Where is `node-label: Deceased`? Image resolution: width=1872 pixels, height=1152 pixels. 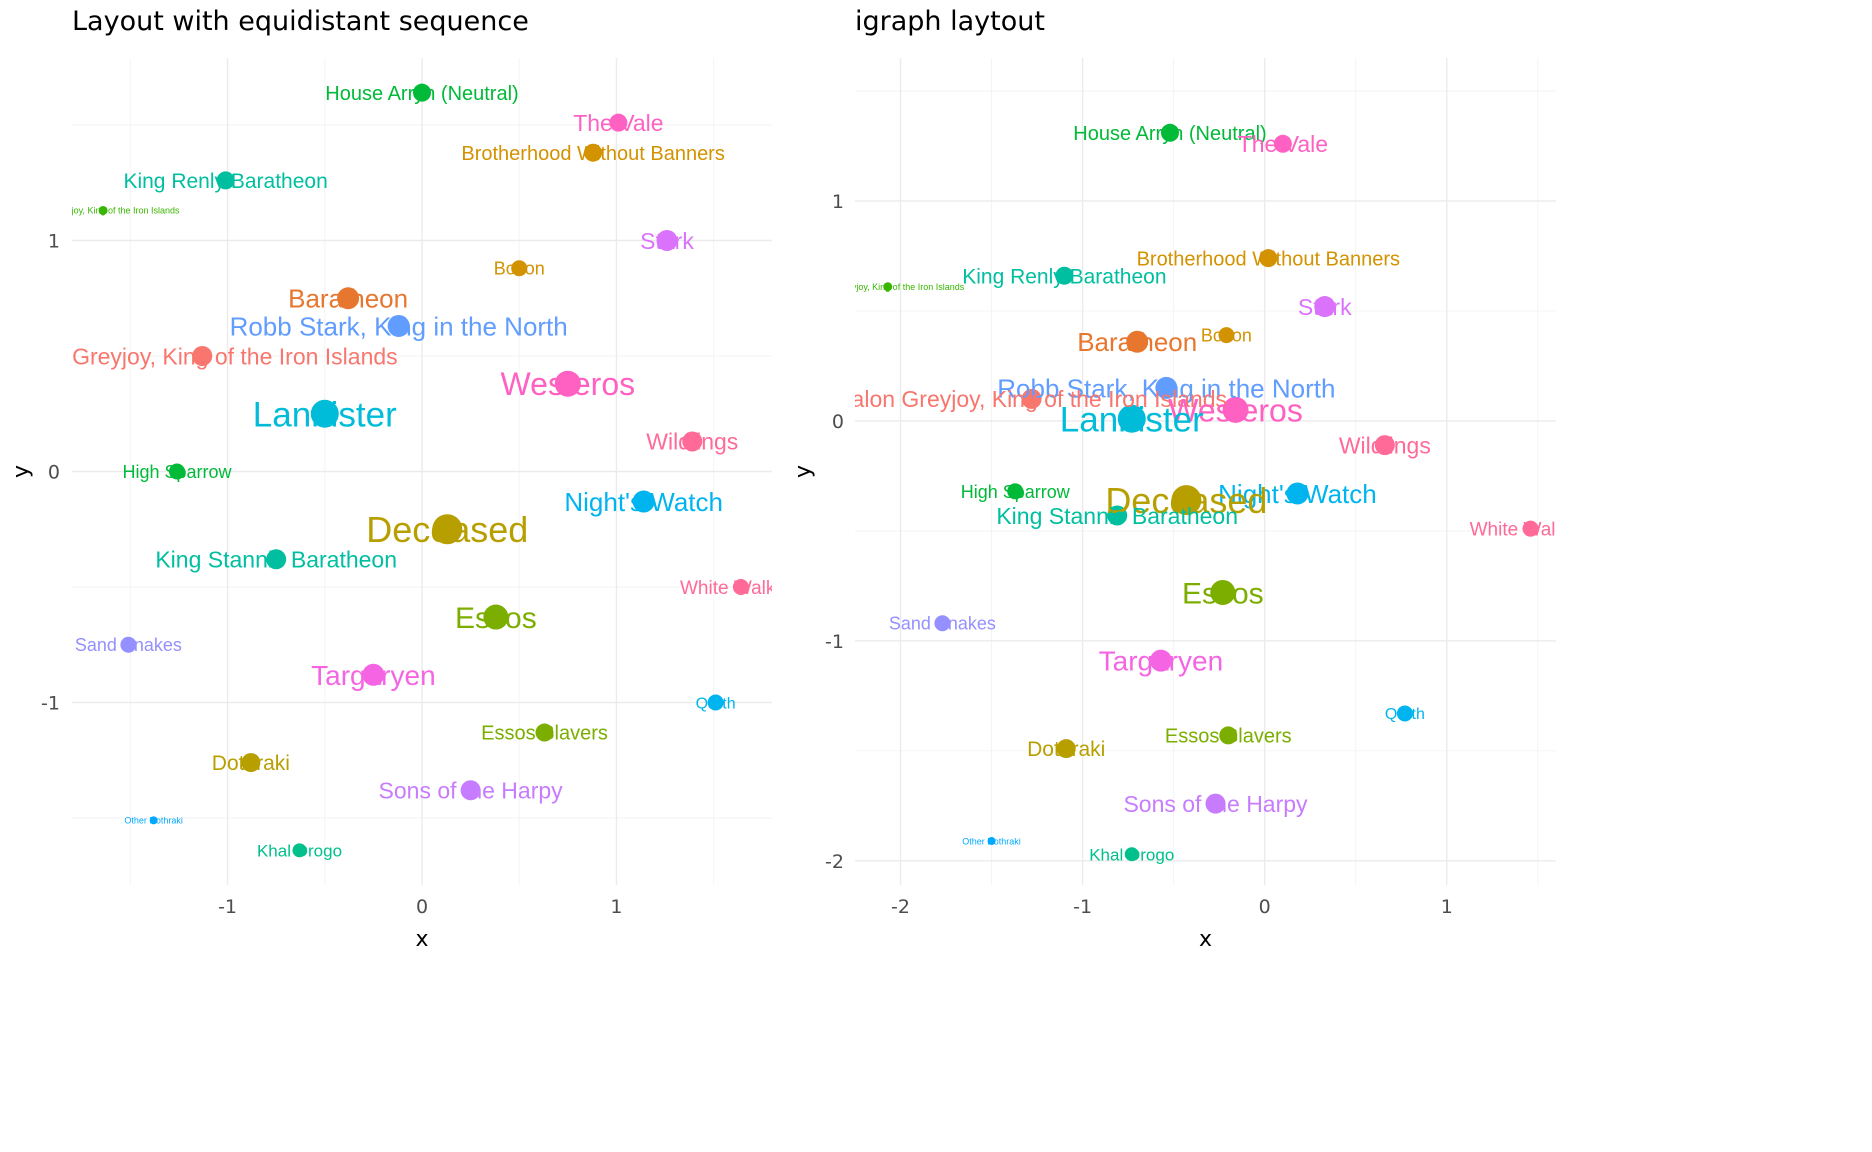
node-label: Deceased is located at coordinates (447, 529).